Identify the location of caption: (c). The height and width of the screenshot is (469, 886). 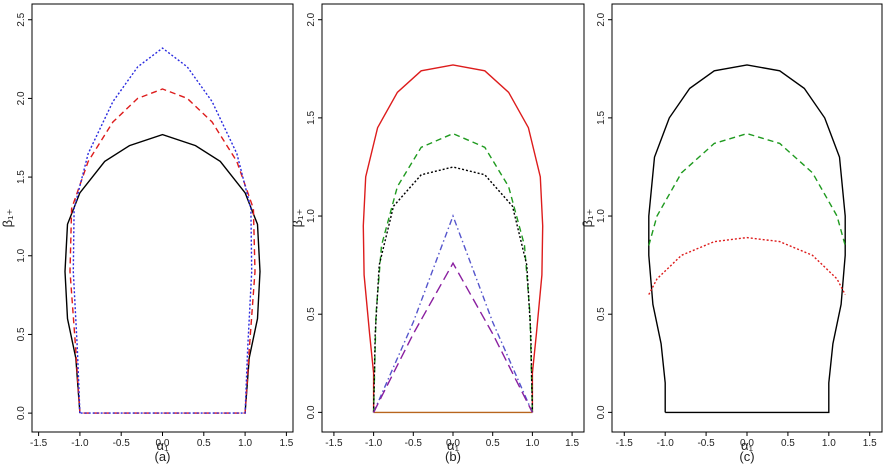
(746, 456).